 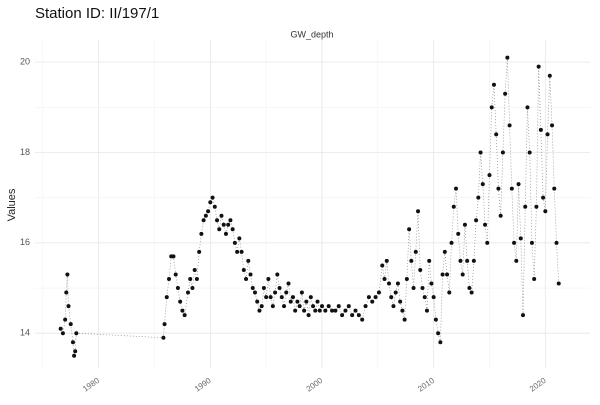 What do you see at coordinates (12, 204) in the screenshot?
I see `y-axis-label: Values` at bounding box center [12, 204].